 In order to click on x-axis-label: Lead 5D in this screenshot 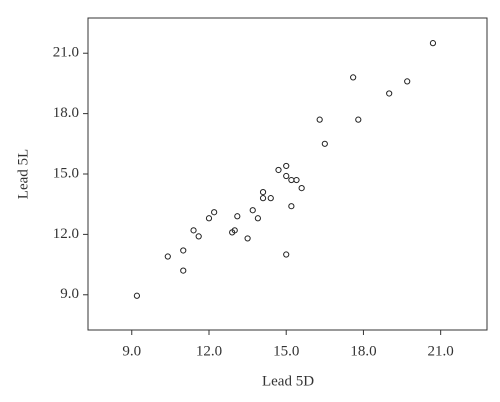, I will do `click(288, 381)`.